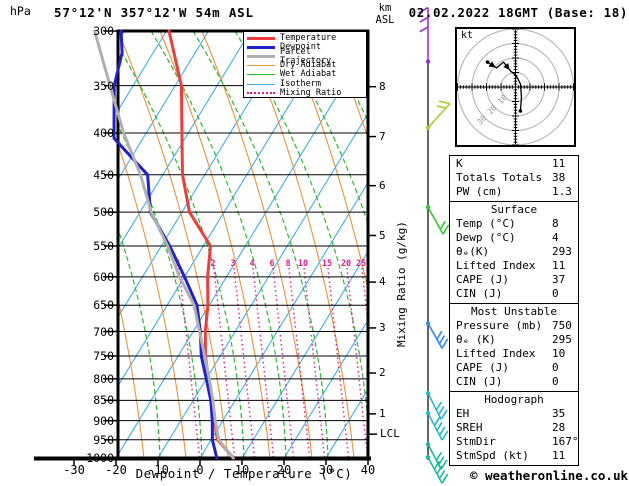 This screenshot has height=486, width=629. I want to click on run-date-label: 02.02.2022 18GMT (Base: 18), so click(518, 12).